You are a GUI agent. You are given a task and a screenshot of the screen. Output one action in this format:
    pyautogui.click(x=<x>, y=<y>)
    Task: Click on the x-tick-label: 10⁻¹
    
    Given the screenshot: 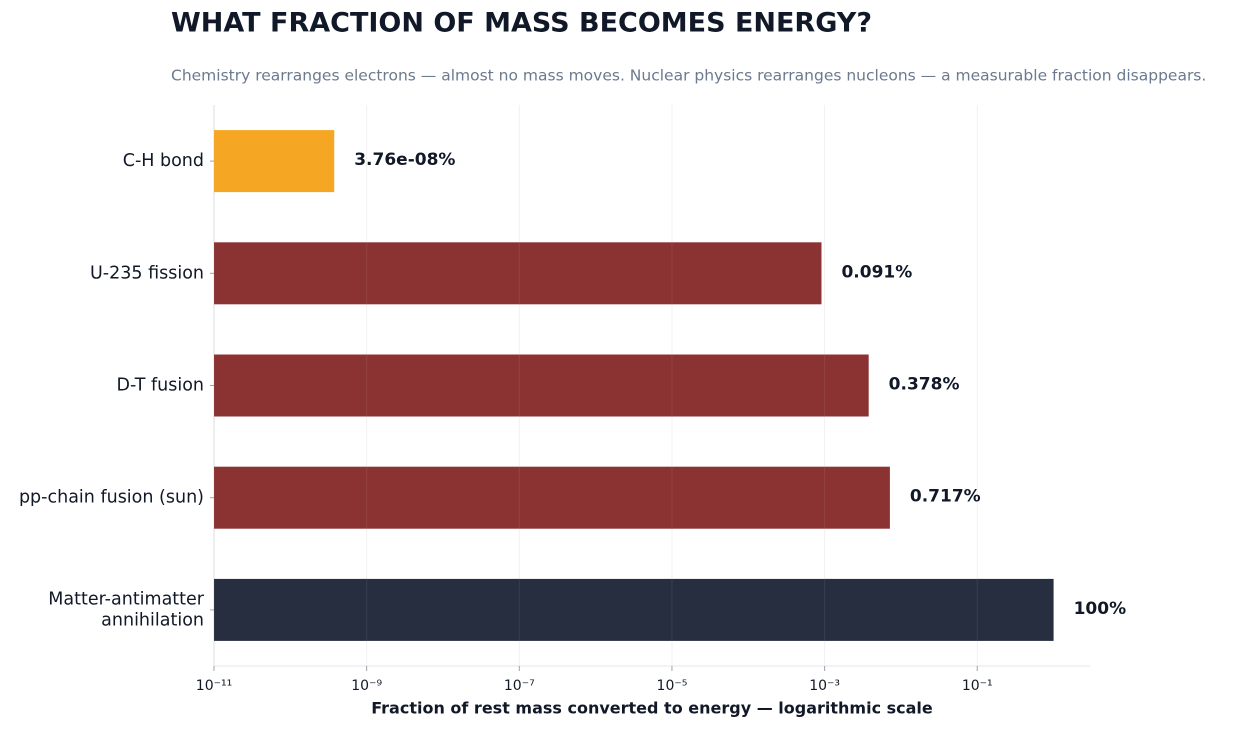 What is the action you would take?
    pyautogui.click(x=977, y=686)
    